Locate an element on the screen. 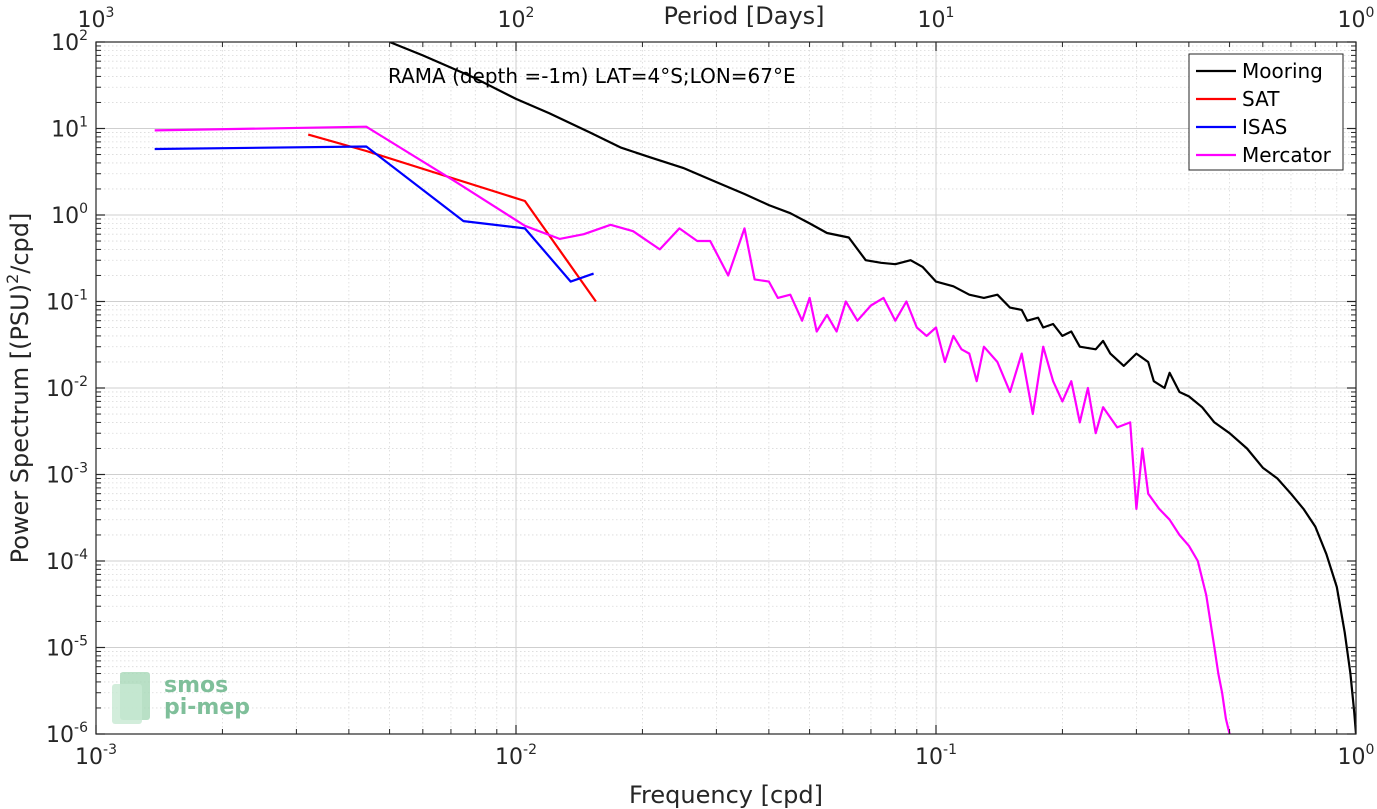  y-tick-label: 10⁻⁴ is located at coordinates (67, 561).